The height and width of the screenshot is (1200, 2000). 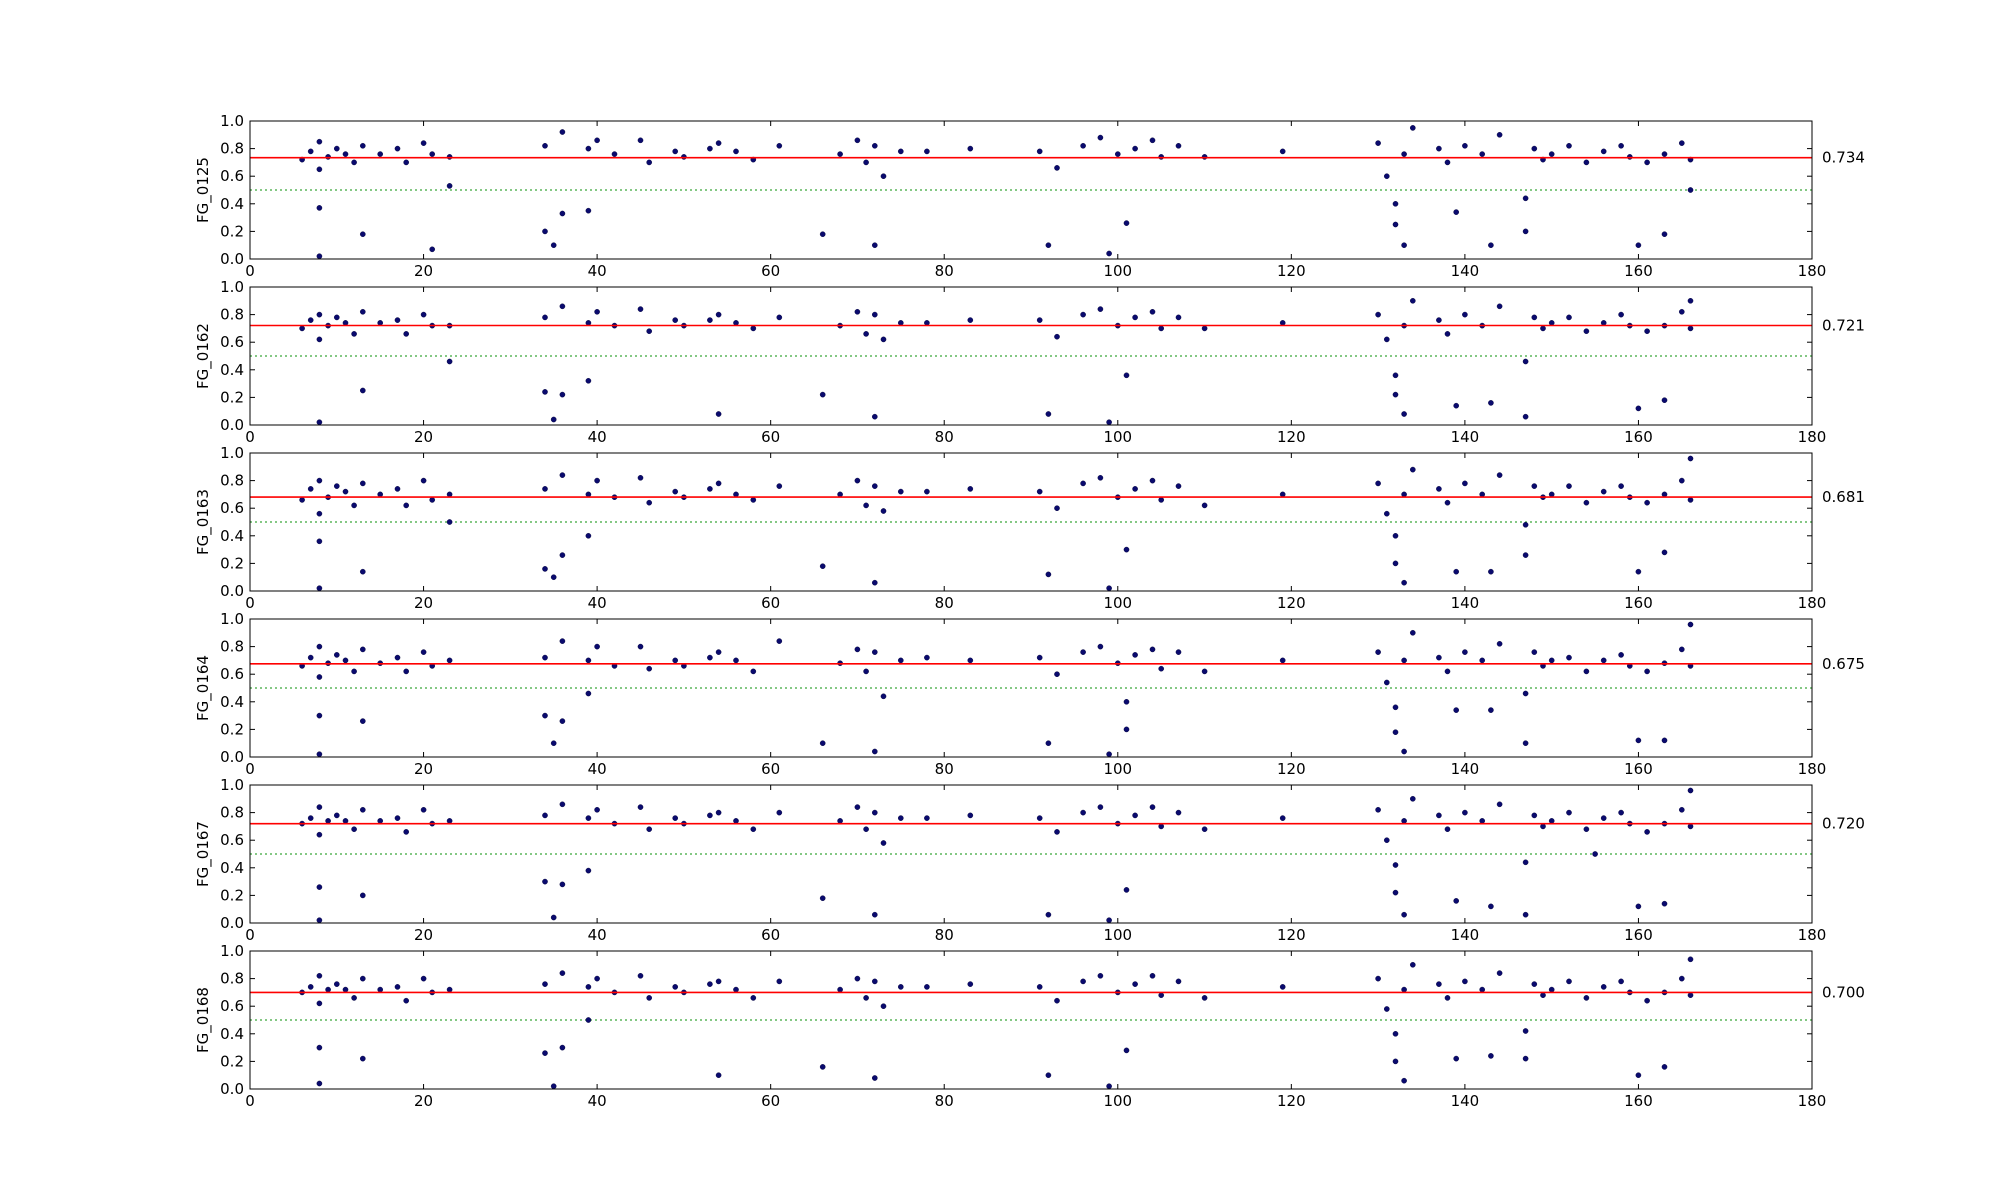 I want to click on x-tick-label: 80, so click(x=944, y=271).